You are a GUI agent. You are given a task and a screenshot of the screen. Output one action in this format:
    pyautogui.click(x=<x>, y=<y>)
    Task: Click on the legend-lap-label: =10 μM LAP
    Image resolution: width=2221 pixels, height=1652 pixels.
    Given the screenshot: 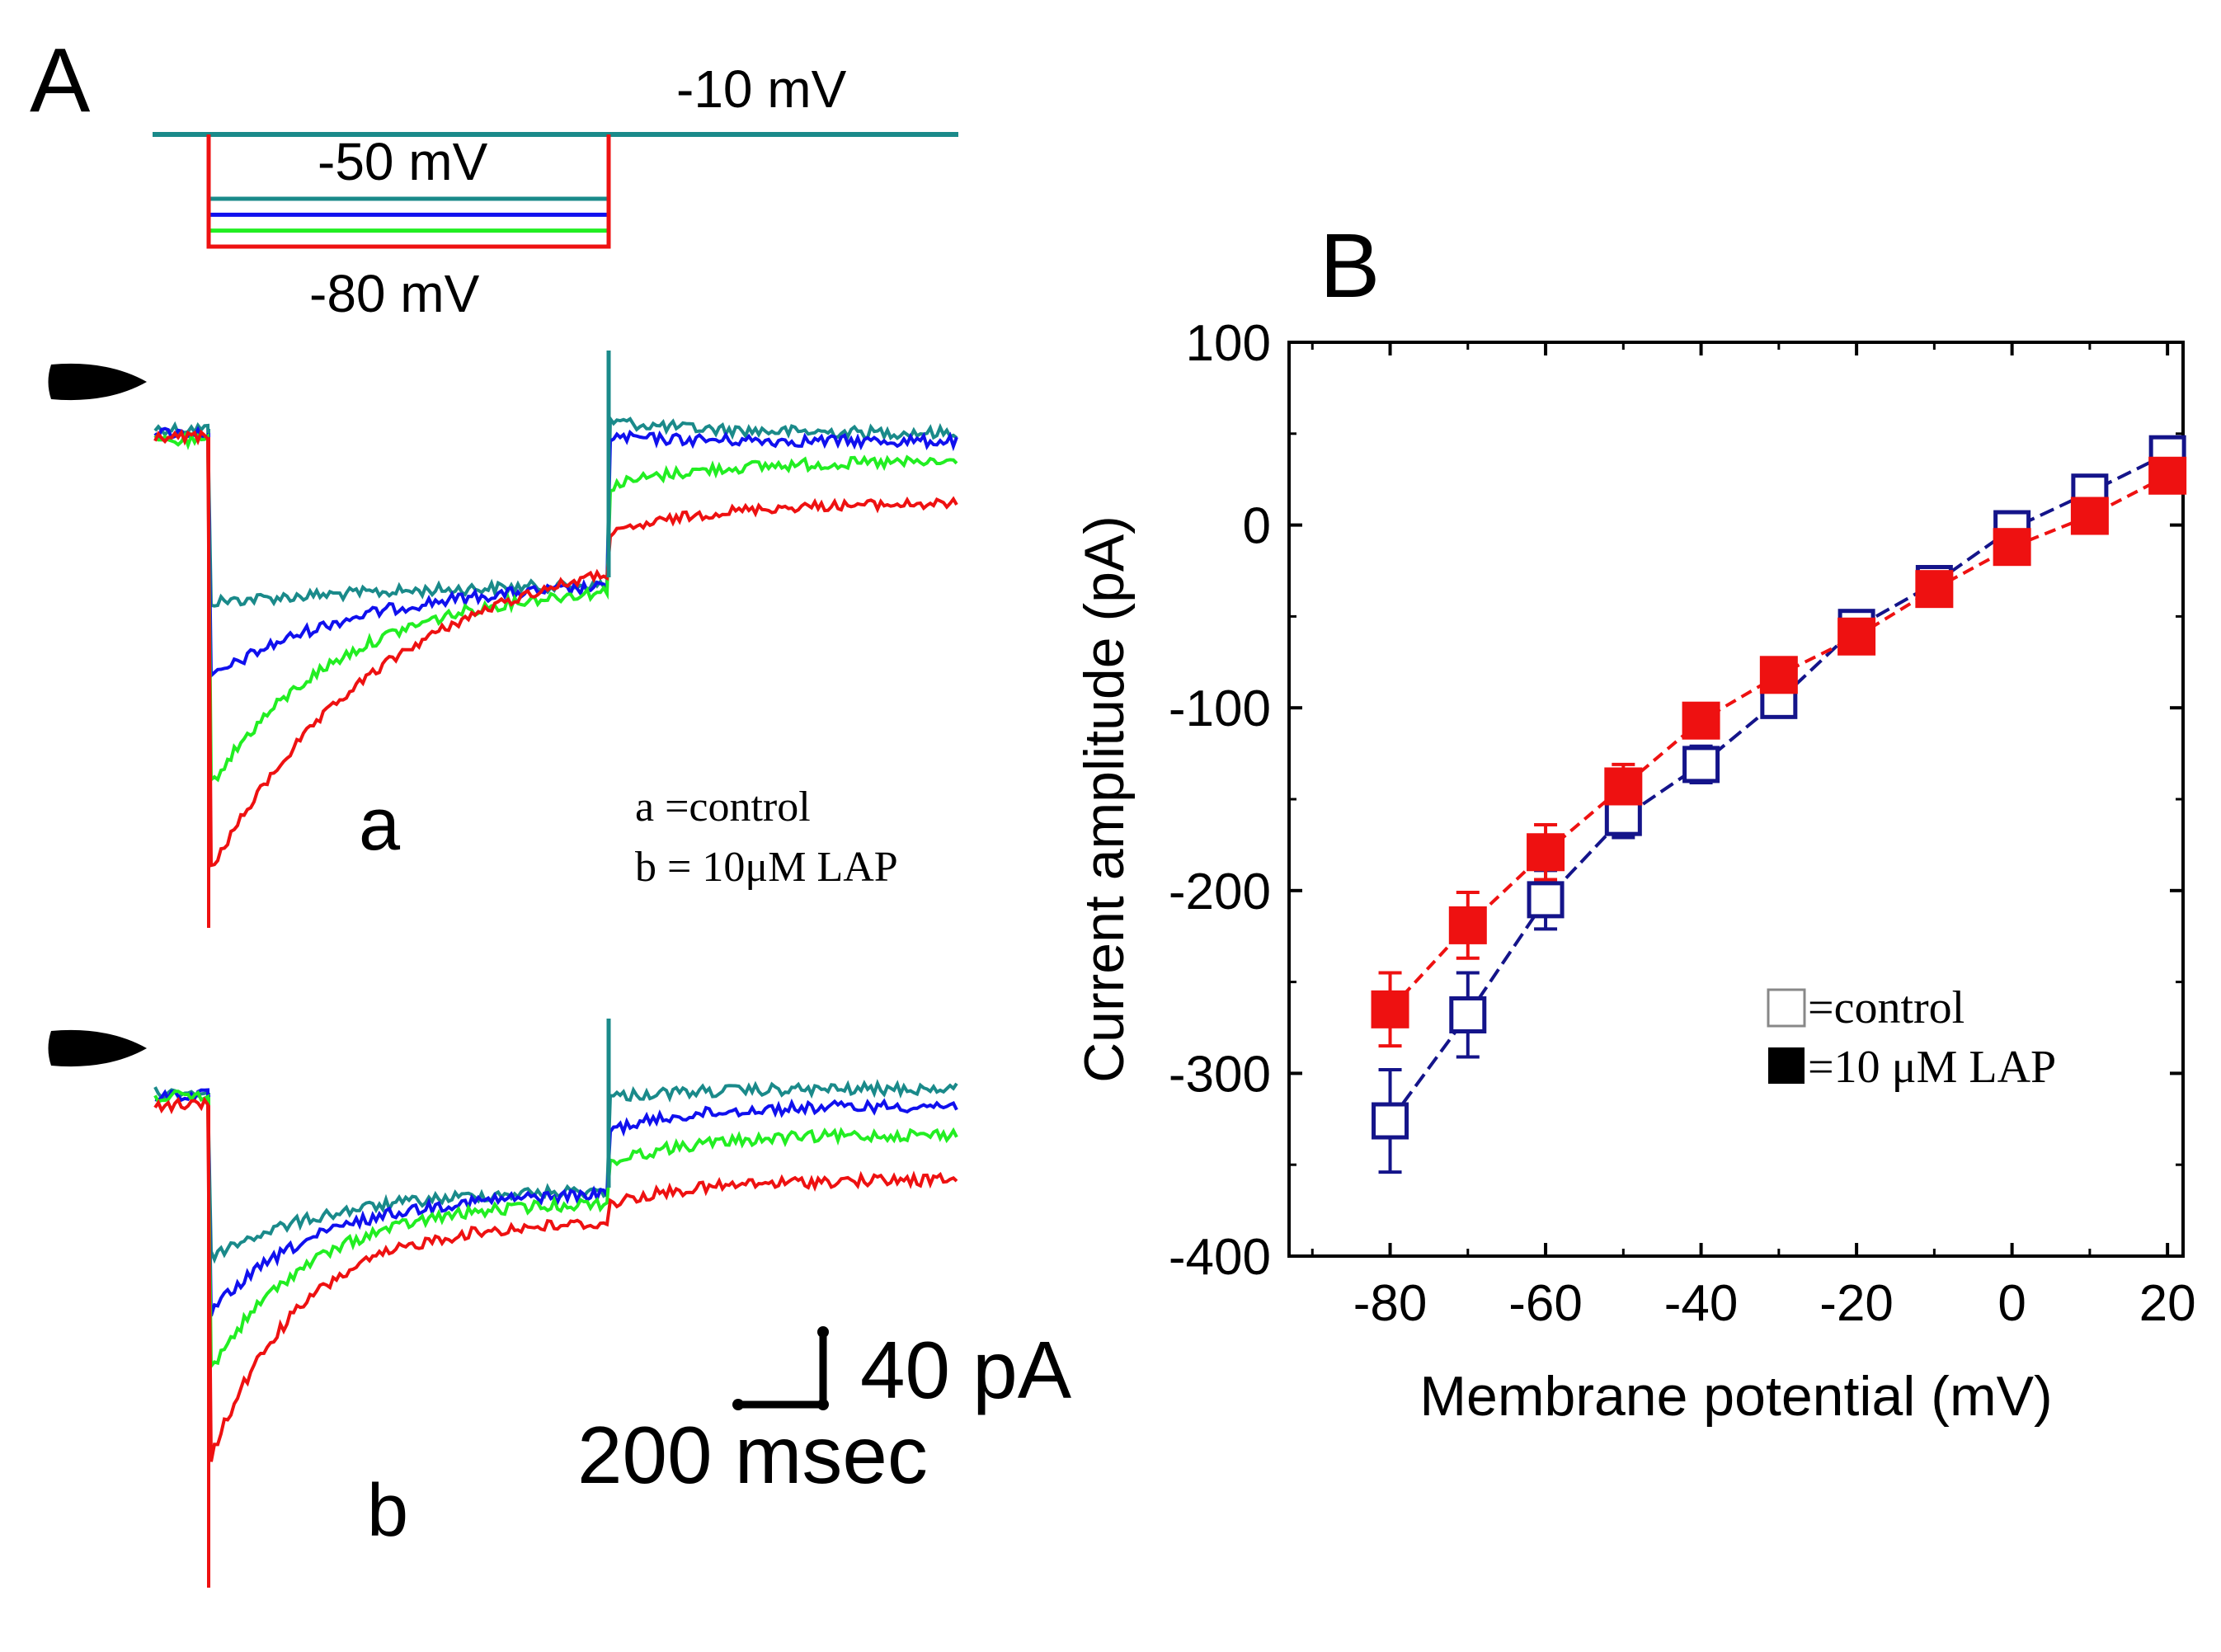 What is the action you would take?
    pyautogui.click(x=1932, y=1067)
    